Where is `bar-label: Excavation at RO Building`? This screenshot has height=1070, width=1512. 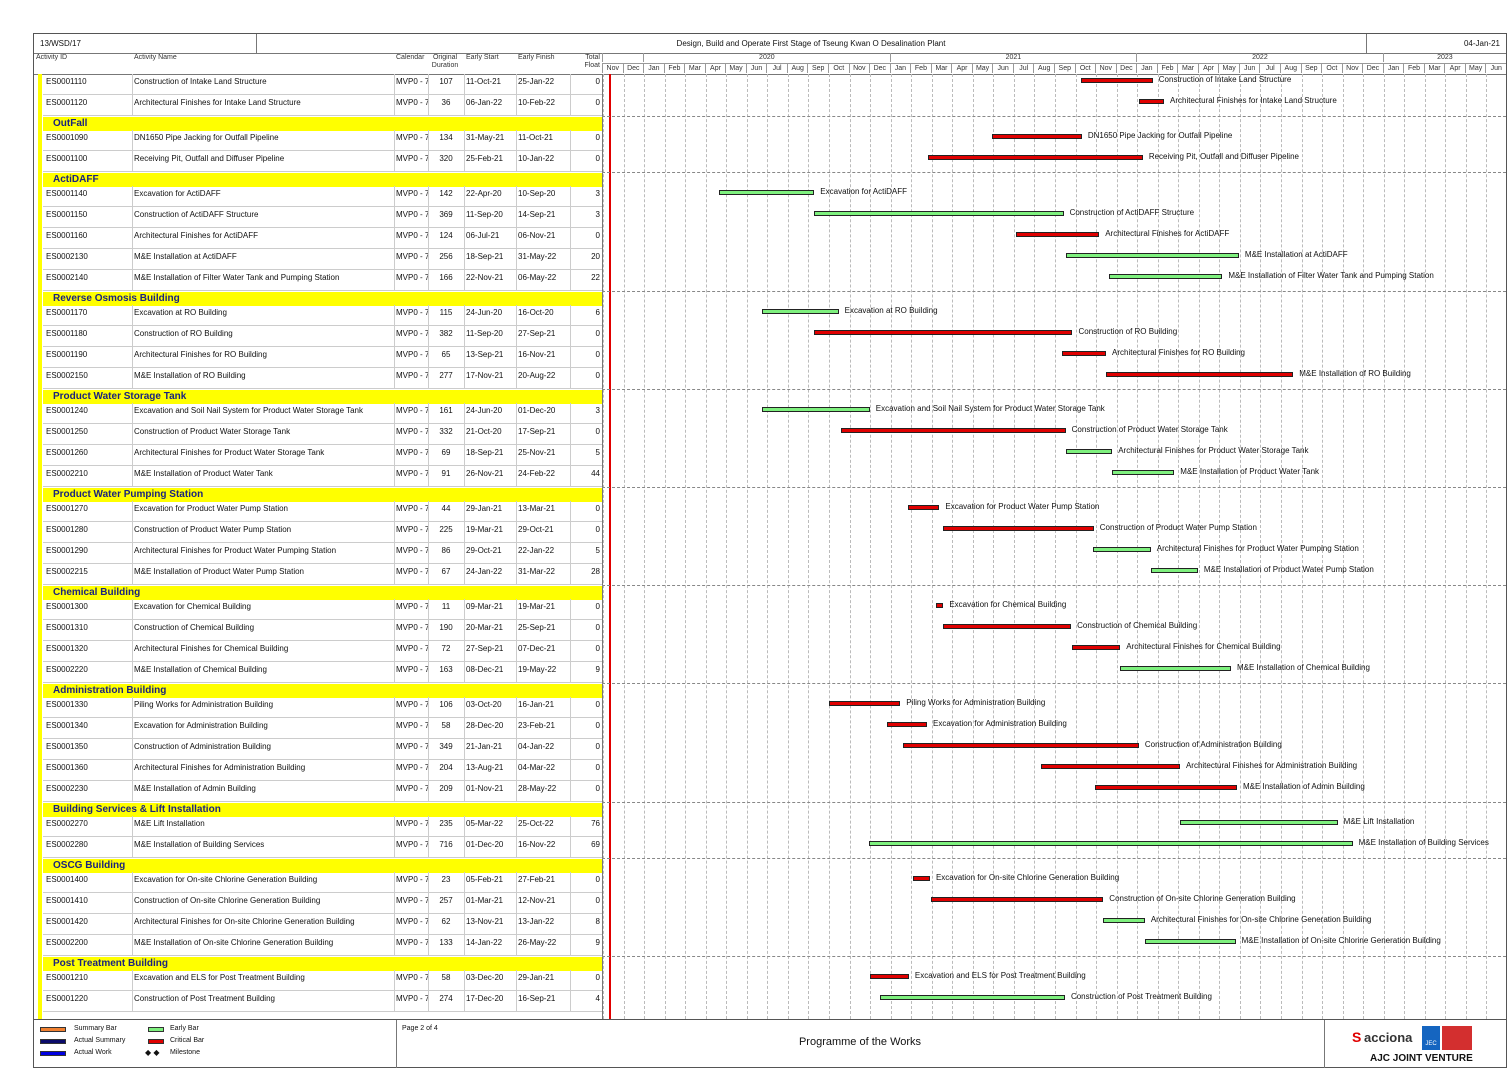
bar-label: Excavation at RO Building is located at coordinates (891, 310).